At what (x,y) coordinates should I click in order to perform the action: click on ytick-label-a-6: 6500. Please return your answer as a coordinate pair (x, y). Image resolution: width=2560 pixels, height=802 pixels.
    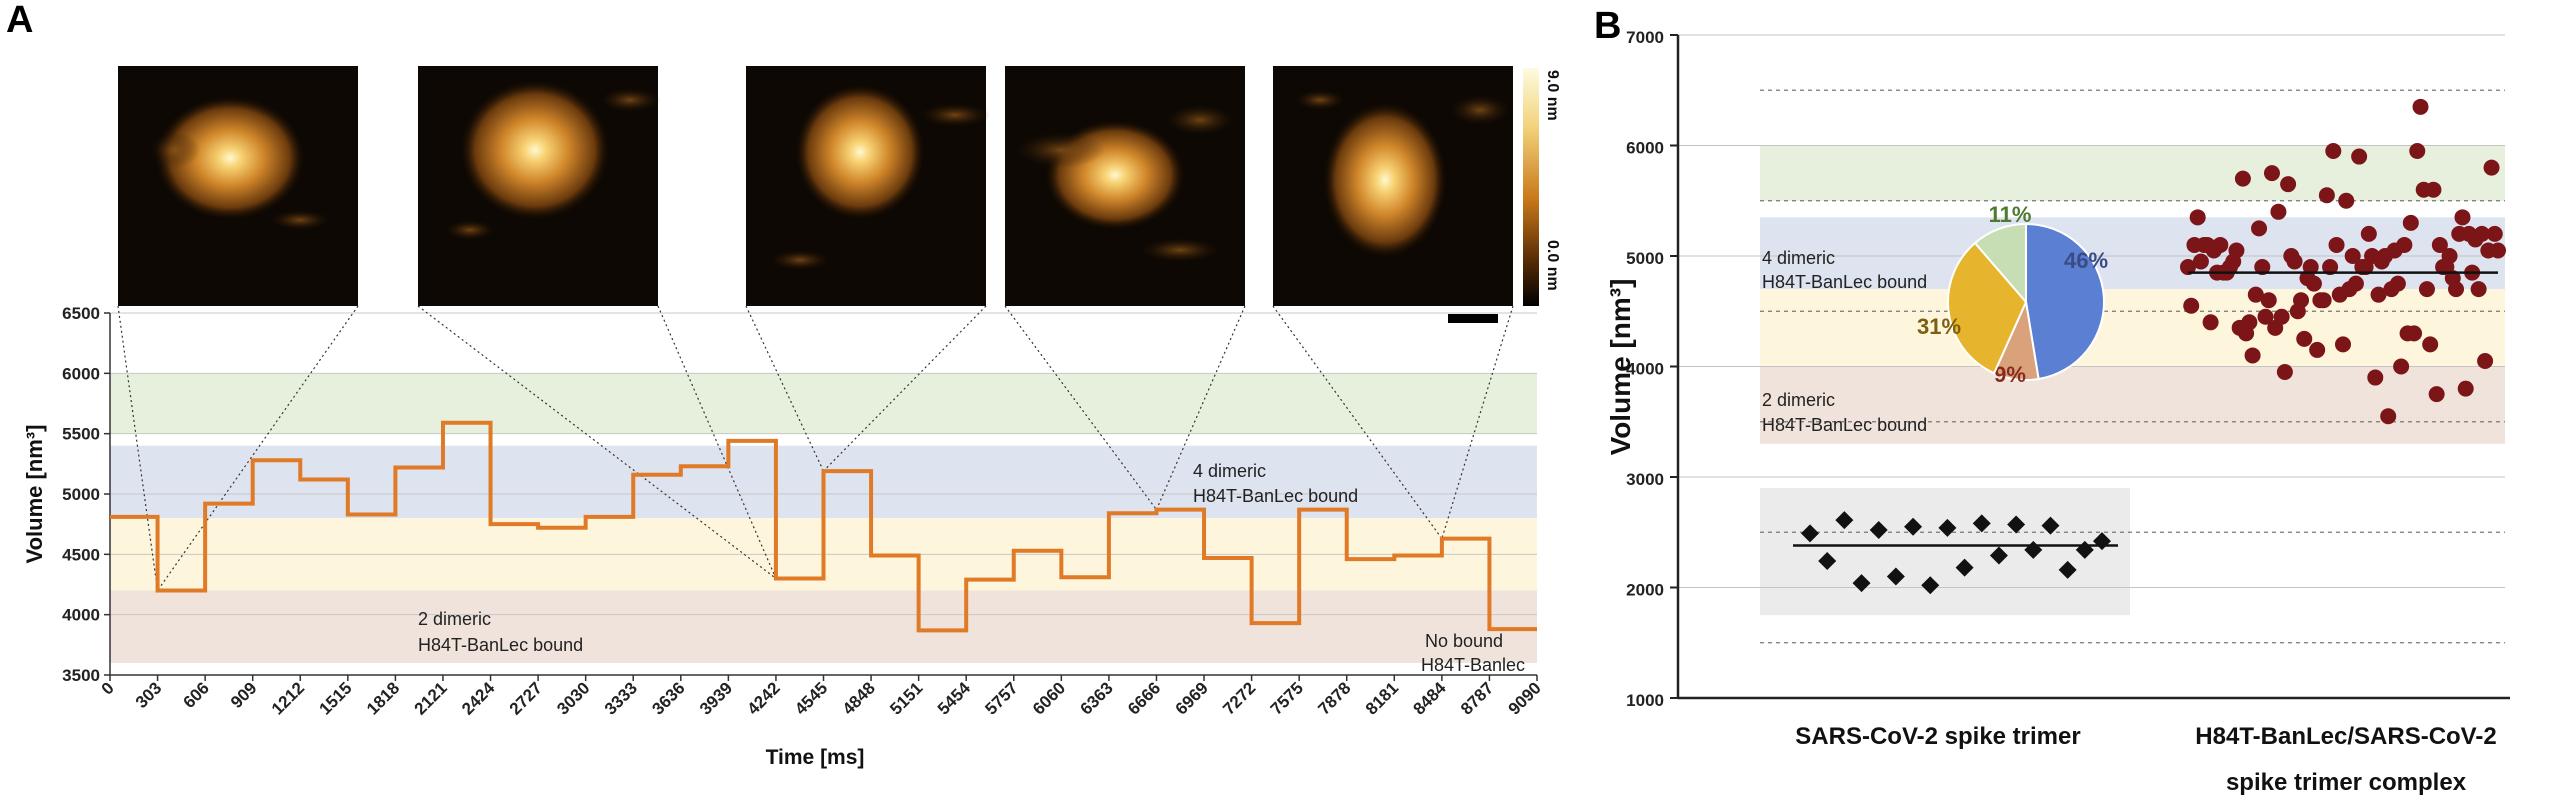
    Looking at the image, I should click on (81, 313).